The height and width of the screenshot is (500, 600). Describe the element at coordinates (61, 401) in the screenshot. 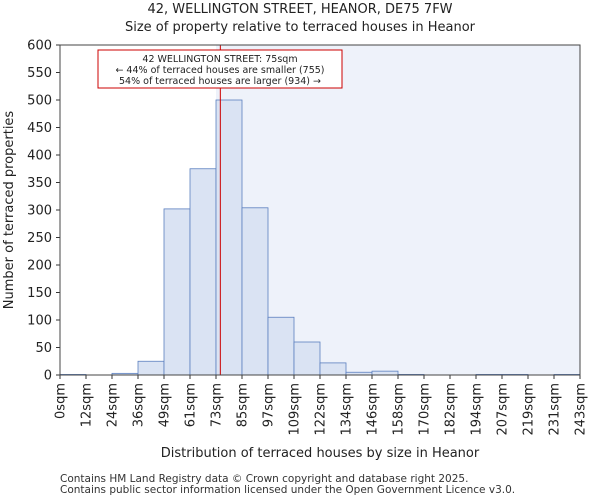

I see `x-tick-label: 0sqm` at that location.